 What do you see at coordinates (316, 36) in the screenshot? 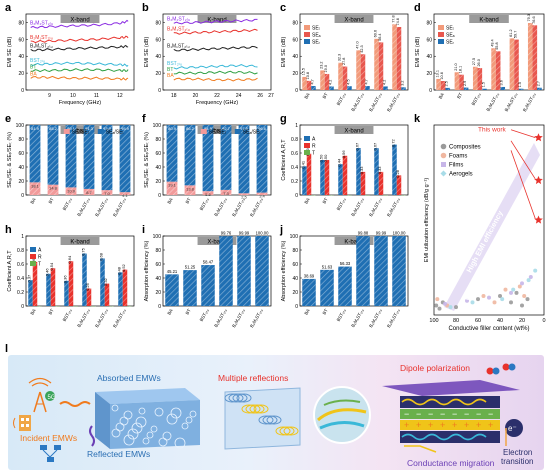
I see `legend-label: SEₐ` at bounding box center [316, 36].